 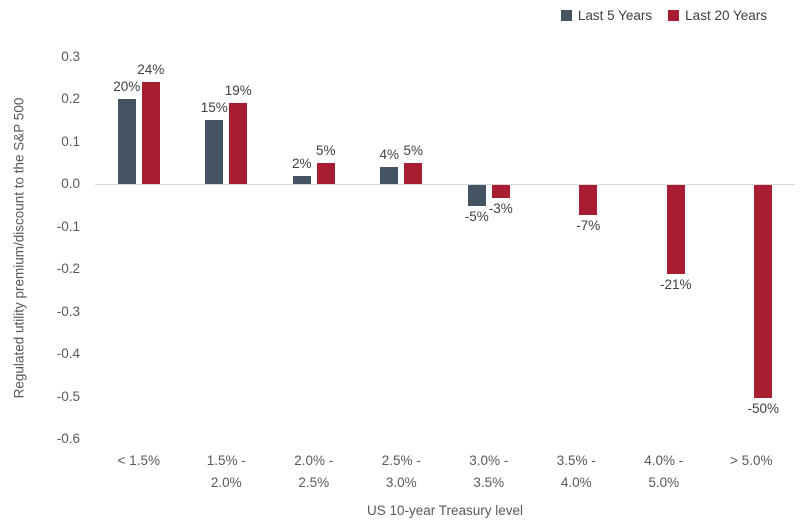 What do you see at coordinates (238, 91) in the screenshot?
I see `bar-value-label: 19%` at bounding box center [238, 91].